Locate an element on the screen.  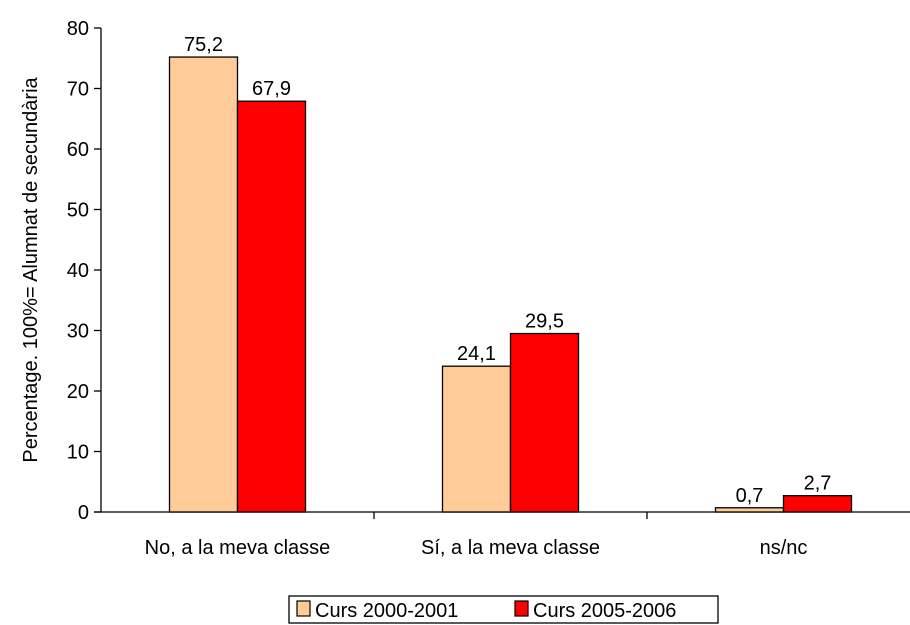
y-tick-label: 20 is located at coordinates (78, 392).